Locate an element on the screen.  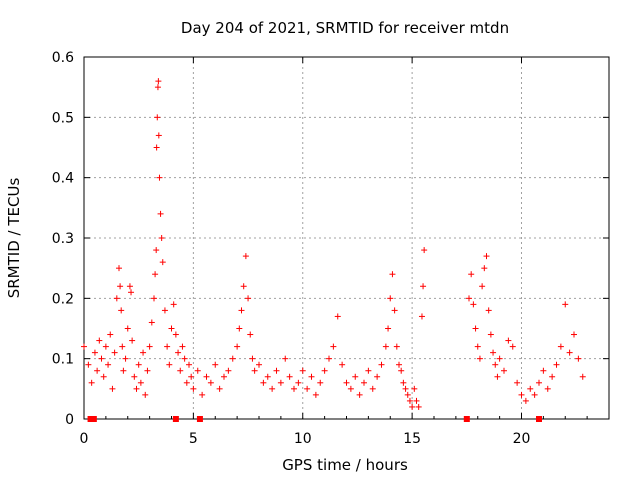
x-tick-label: 10 is located at coordinates (303, 439).